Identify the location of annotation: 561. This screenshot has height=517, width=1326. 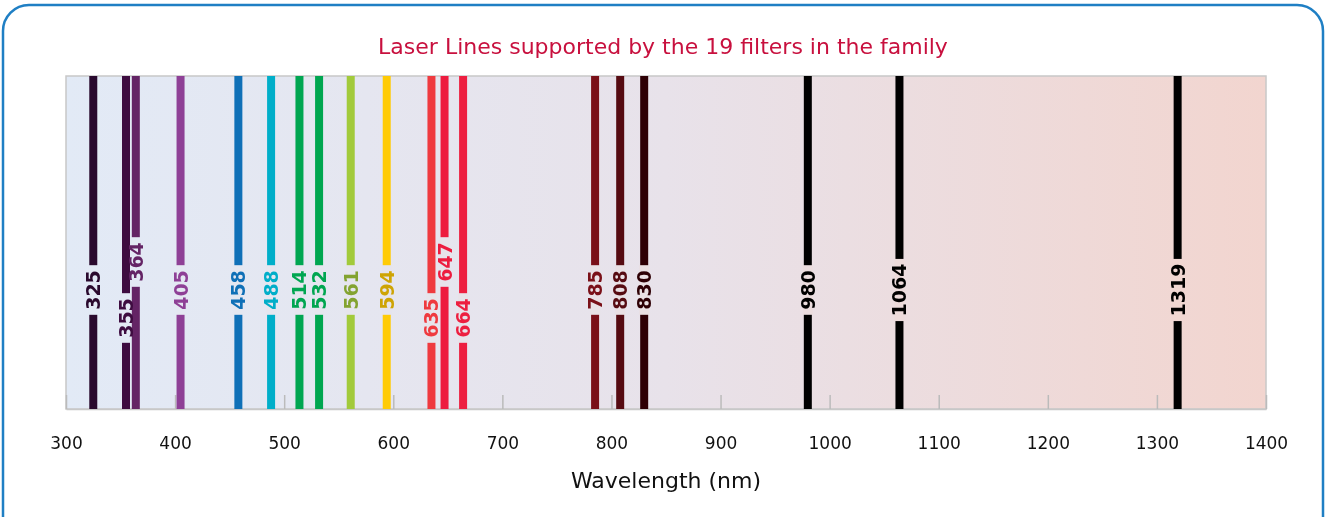
(350, 290).